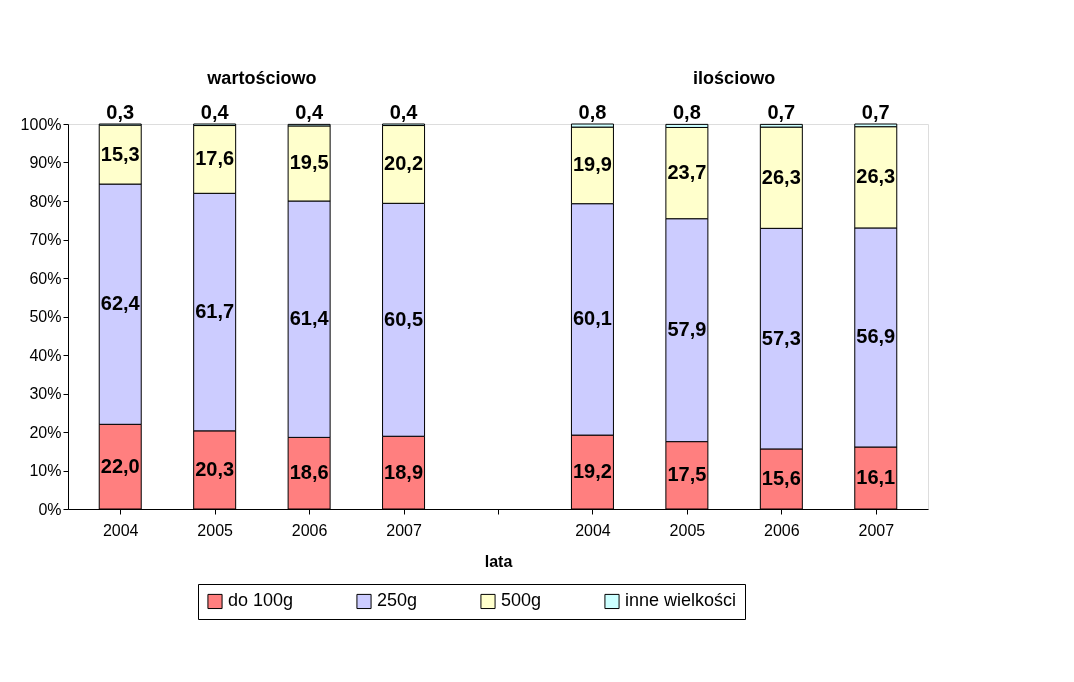 The width and height of the screenshot is (1074, 682). Describe the element at coordinates (261, 78) in the screenshot. I see `text: wartościowo` at that location.